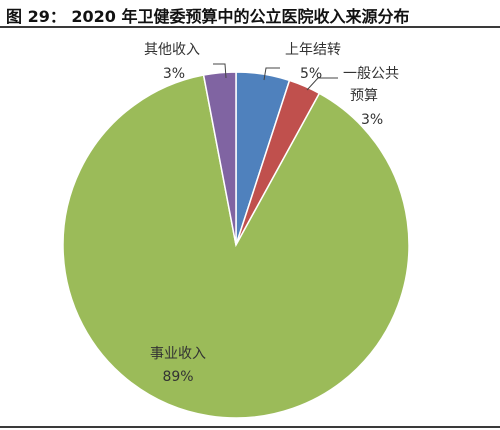 The image size is (500, 430). I want to click on bottom-rule, so click(250, 427).